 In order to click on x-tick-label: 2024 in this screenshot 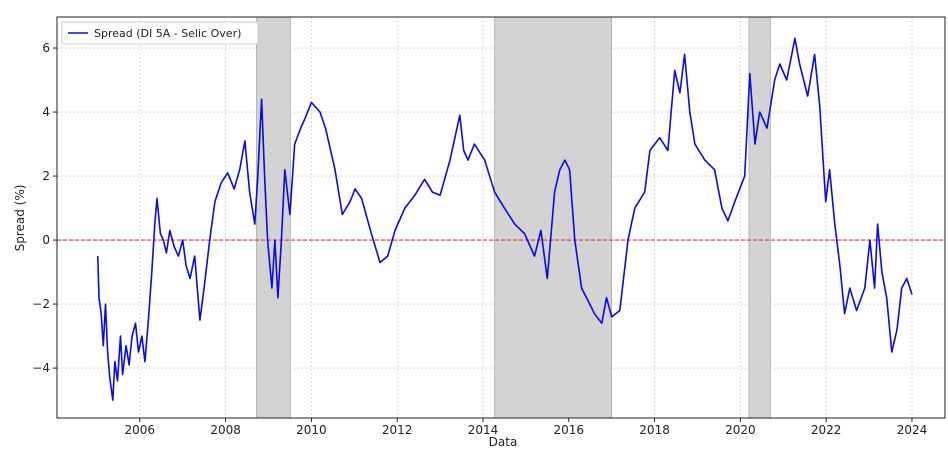, I will do `click(912, 430)`.